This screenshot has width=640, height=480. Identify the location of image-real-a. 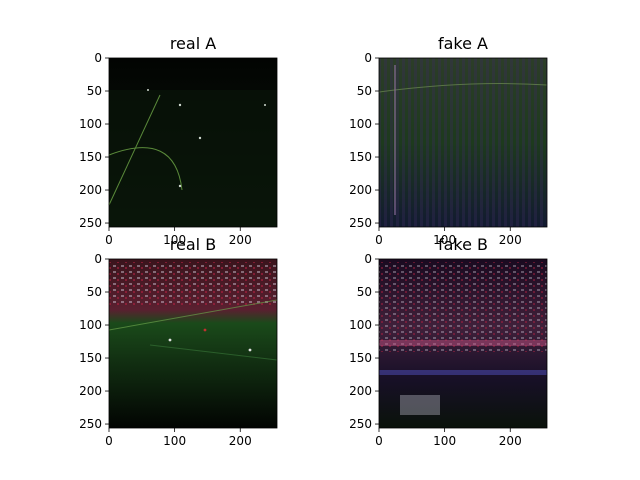
(192, 142).